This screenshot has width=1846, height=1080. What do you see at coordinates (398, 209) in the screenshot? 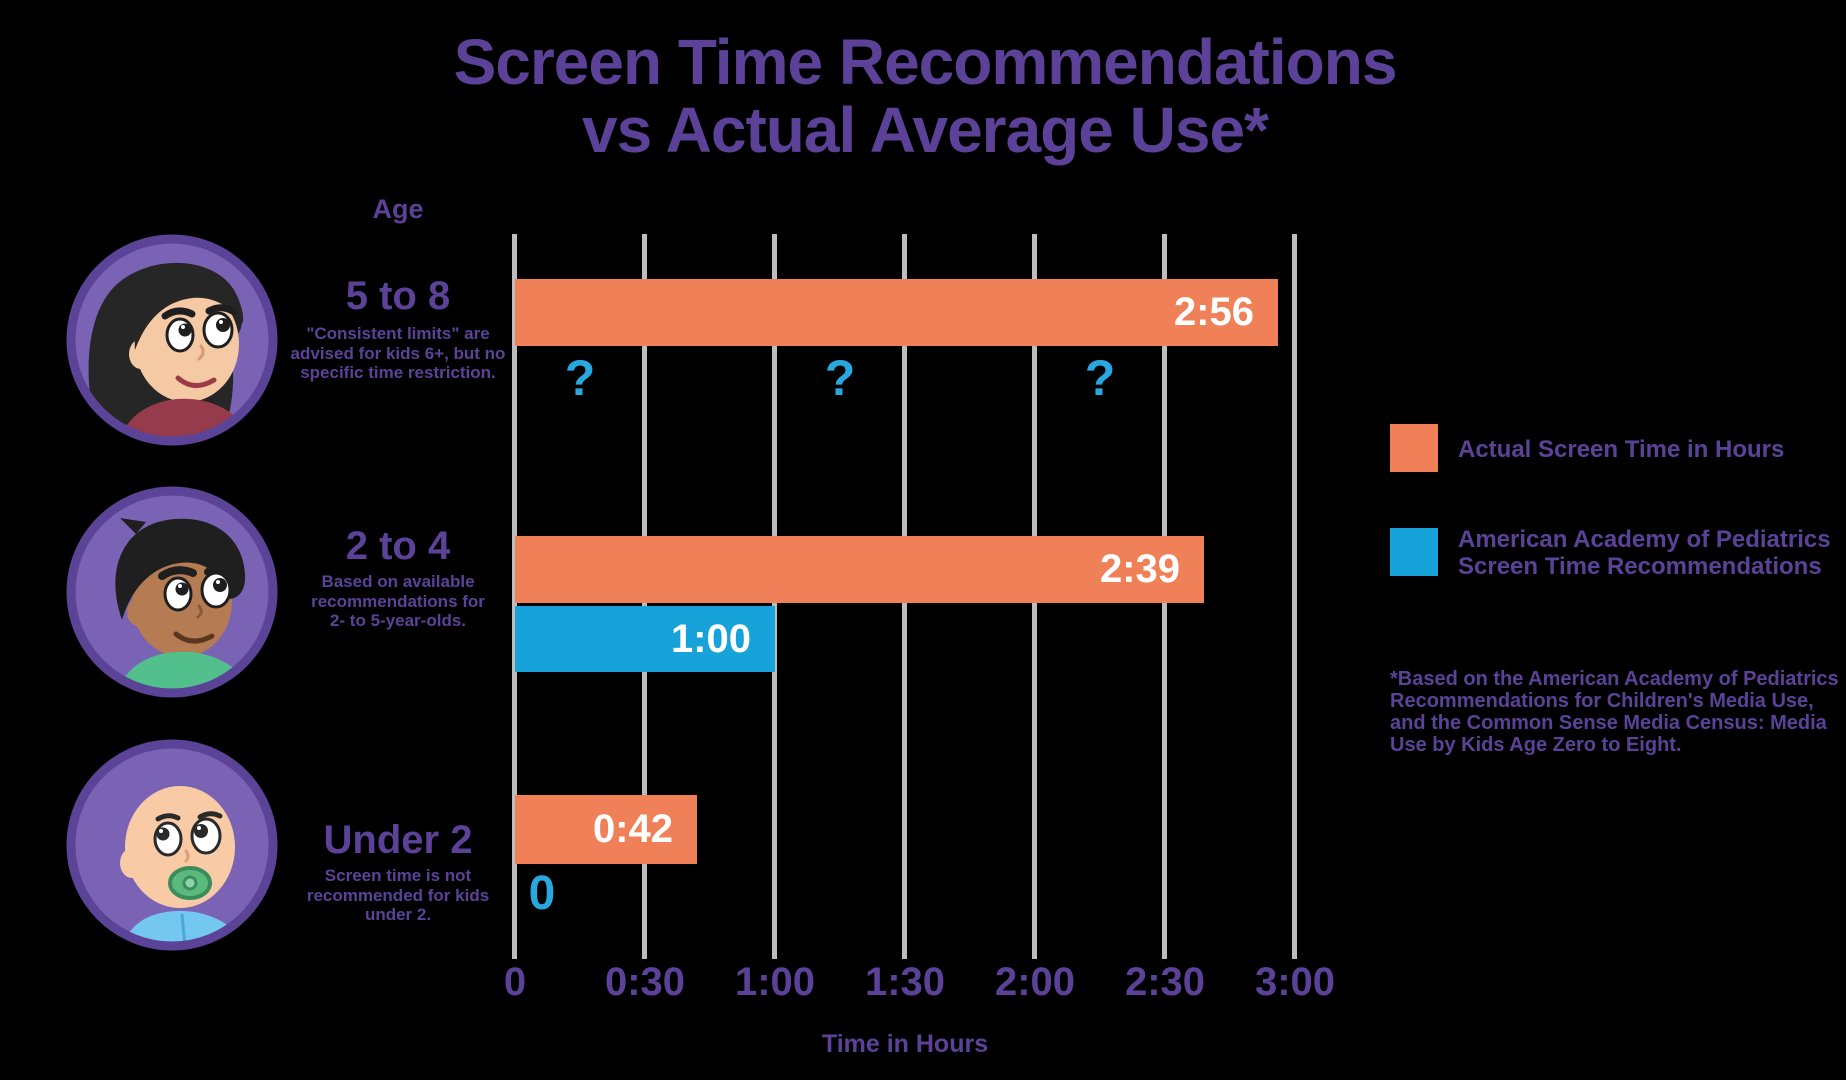
I see `age-column-header: Age` at bounding box center [398, 209].